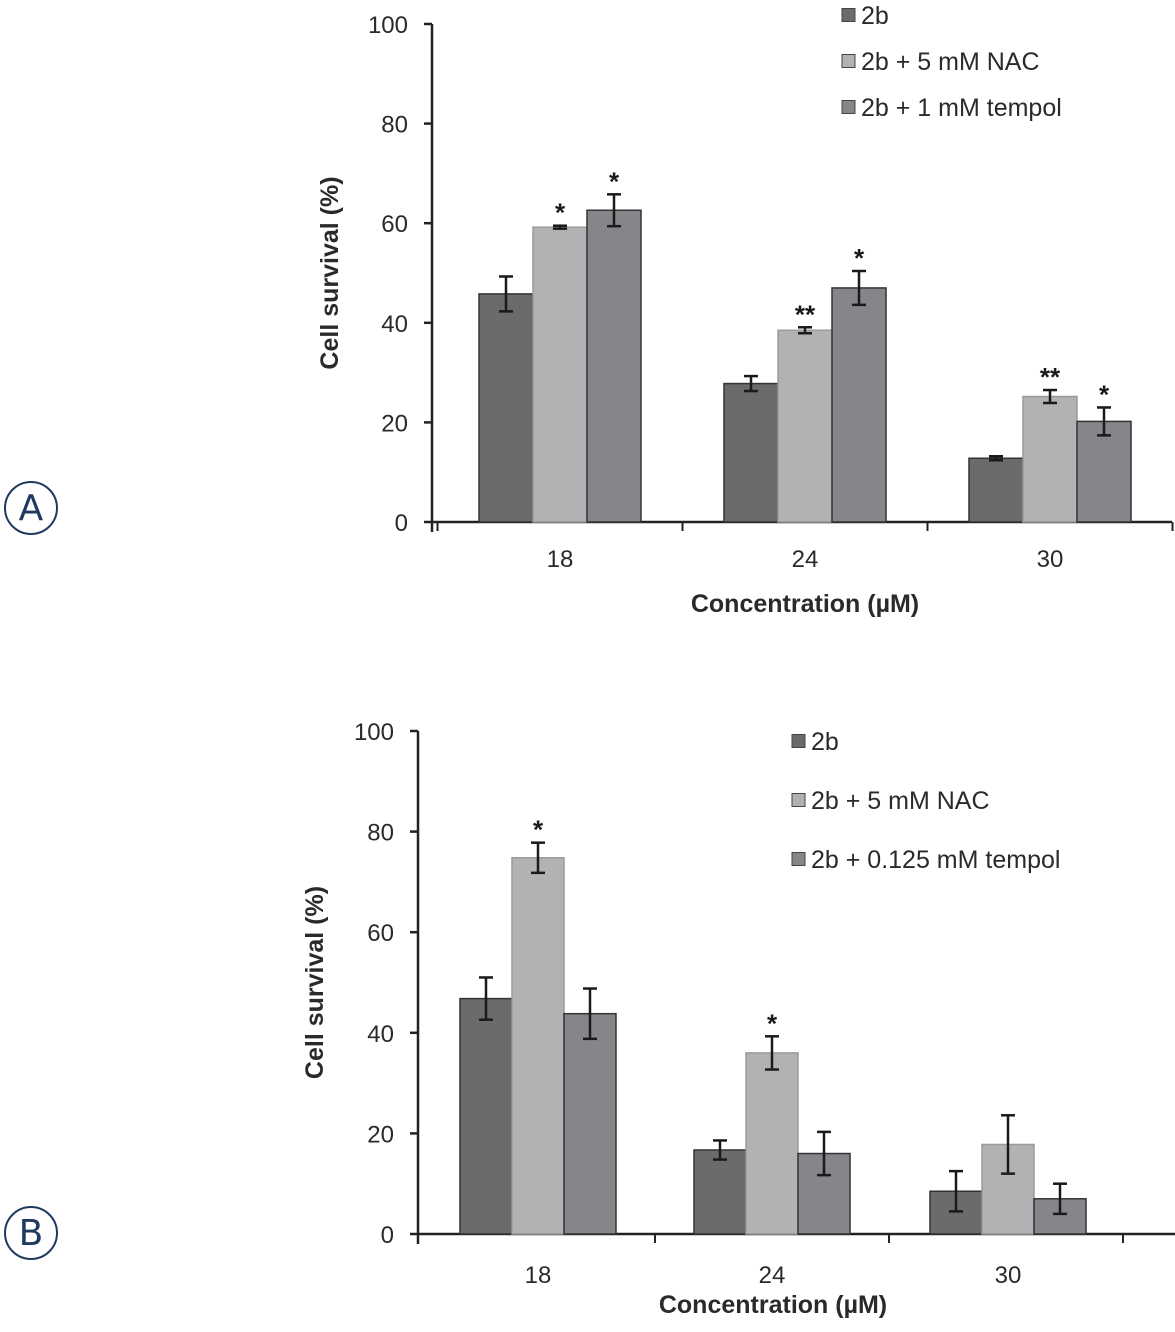 This screenshot has width=1175, height=1332. Describe the element at coordinates (31, 508) in the screenshot. I see `panel-label-a: A` at that location.